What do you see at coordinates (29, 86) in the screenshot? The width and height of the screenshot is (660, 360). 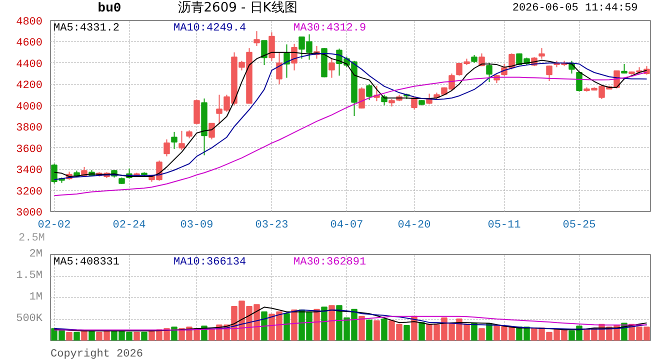 I see `y-tick-label: 4200` at bounding box center [29, 86].